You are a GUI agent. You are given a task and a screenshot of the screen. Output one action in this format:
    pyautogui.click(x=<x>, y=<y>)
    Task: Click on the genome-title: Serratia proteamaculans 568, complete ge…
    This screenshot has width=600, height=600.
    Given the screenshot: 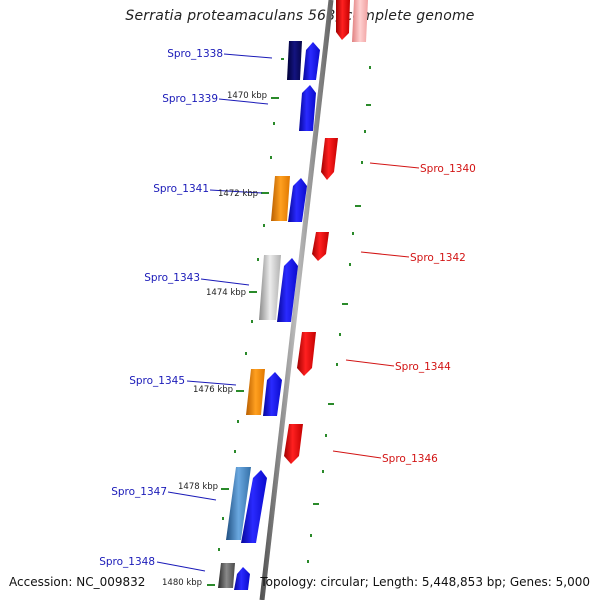 What is the action you would take?
    pyautogui.click(x=300, y=16)
    